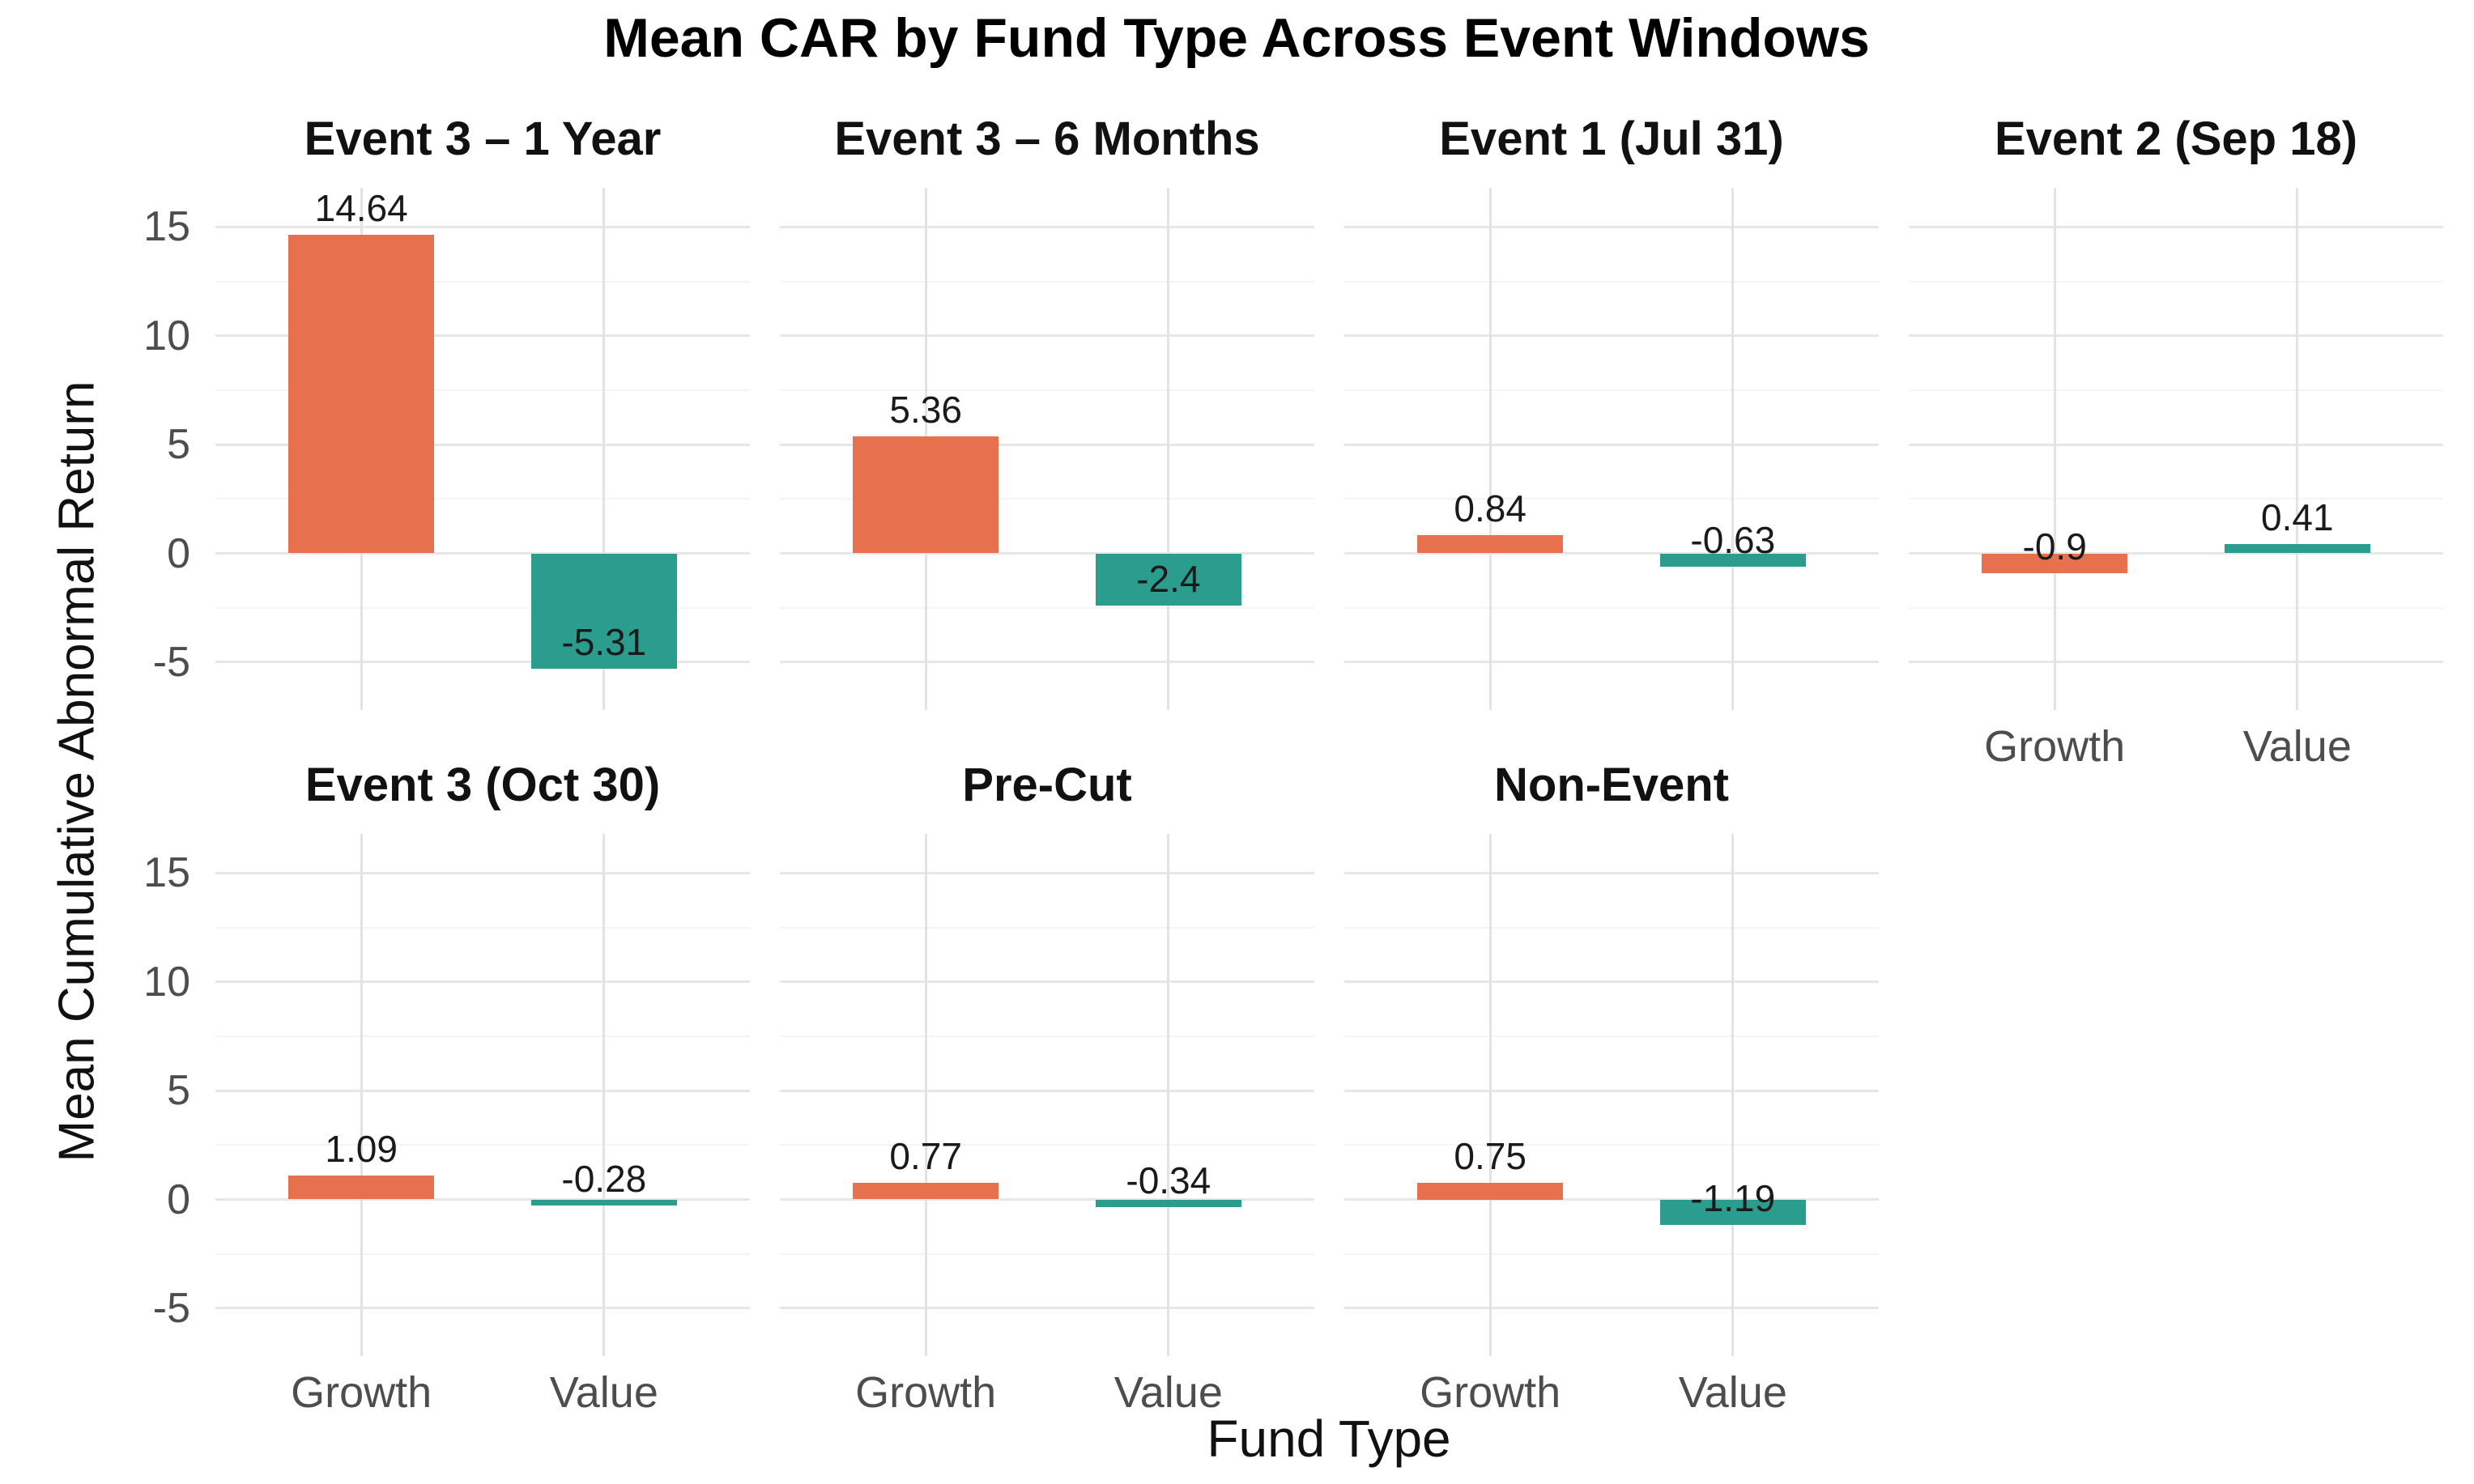 This screenshot has width=2474, height=1484. Describe the element at coordinates (2176, 479) in the screenshot. I see `facet-panel: -0.9 Growth 0.41 Value` at that location.